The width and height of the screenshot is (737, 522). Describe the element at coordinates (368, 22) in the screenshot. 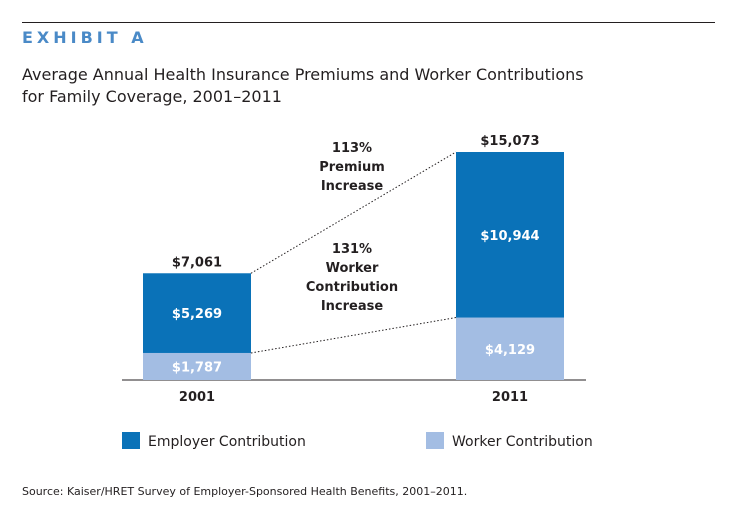

I see `top-rule` at that location.